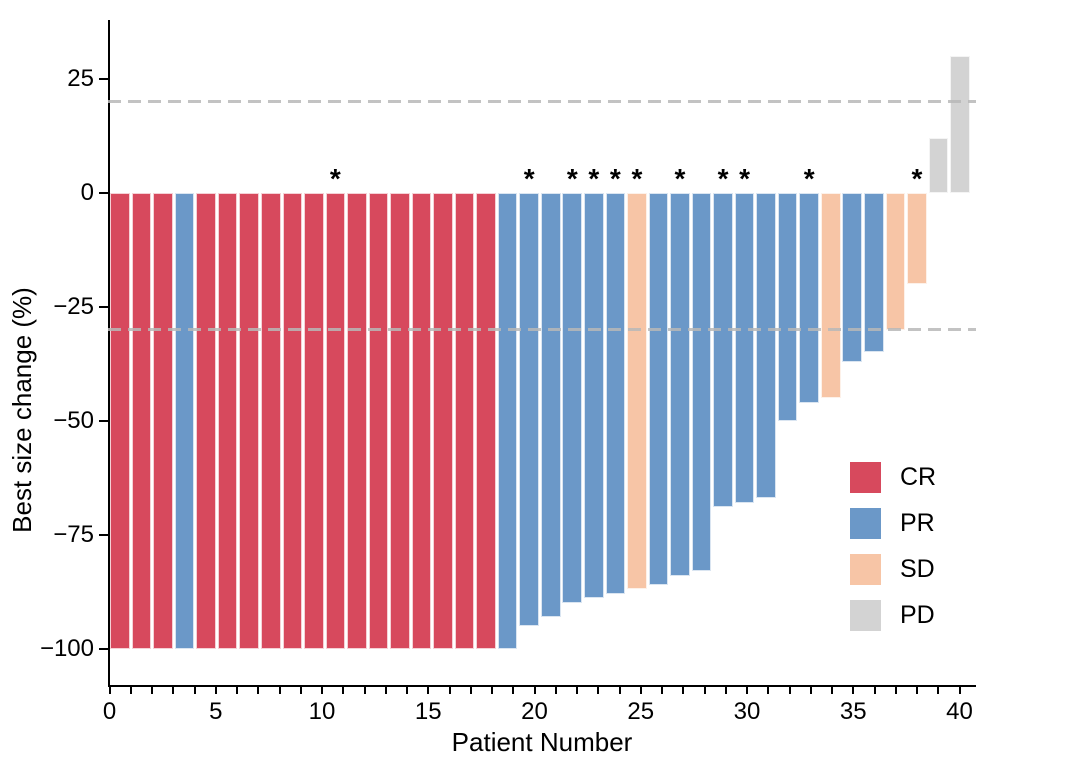 The width and height of the screenshot is (1080, 763). What do you see at coordinates (959, 711) in the screenshot?
I see `x-tick-label: 40` at bounding box center [959, 711].